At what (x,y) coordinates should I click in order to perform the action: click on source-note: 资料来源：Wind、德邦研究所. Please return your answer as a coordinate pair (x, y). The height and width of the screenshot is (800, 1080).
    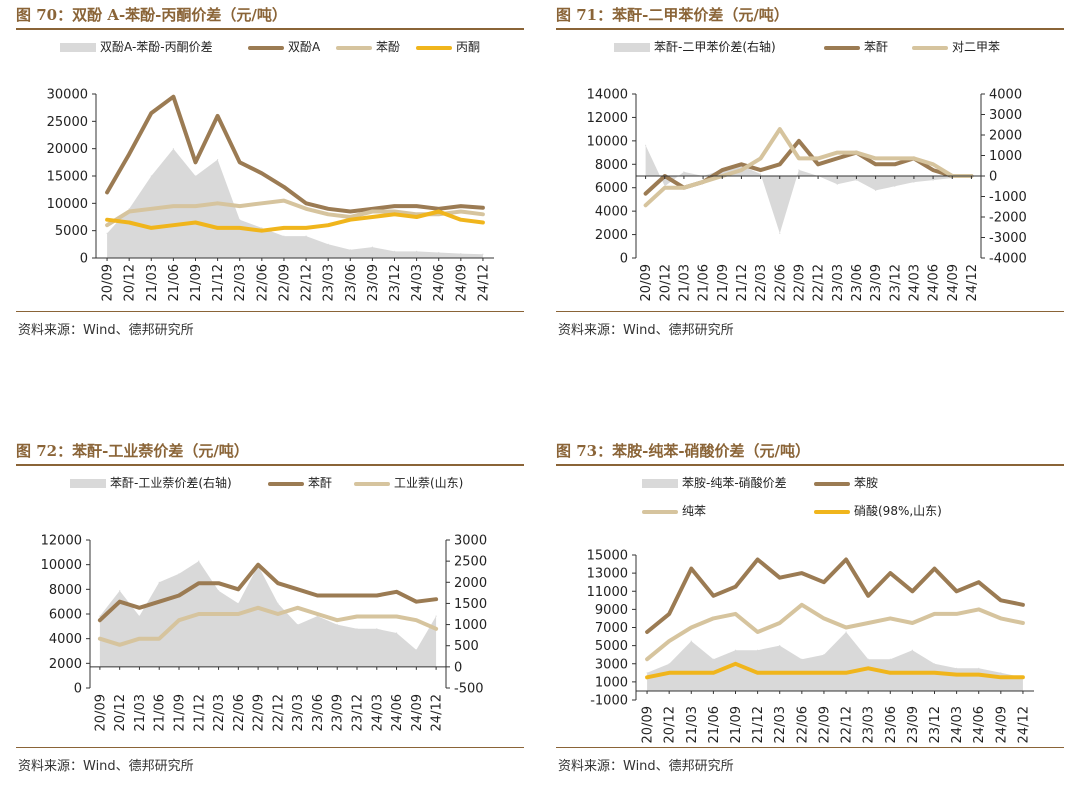
    Looking at the image, I should click on (646, 330).